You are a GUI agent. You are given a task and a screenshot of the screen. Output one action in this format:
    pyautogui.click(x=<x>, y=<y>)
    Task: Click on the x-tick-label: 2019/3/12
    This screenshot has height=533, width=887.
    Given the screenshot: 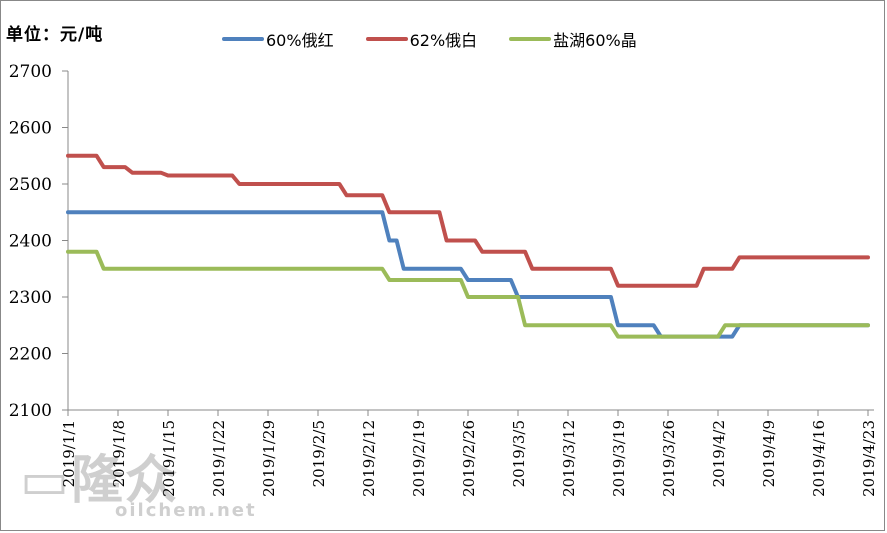 What is the action you would take?
    pyautogui.click(x=569, y=458)
    